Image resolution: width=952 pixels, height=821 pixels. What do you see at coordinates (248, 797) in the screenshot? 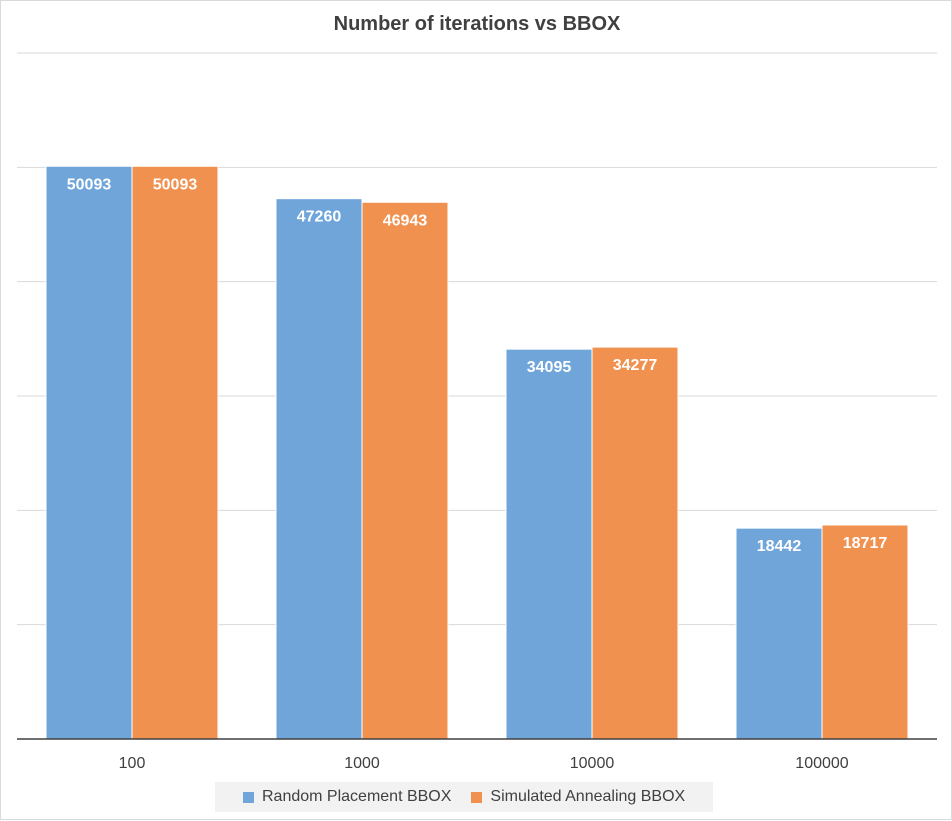
I see `legend-swatch-random-placement` at bounding box center [248, 797].